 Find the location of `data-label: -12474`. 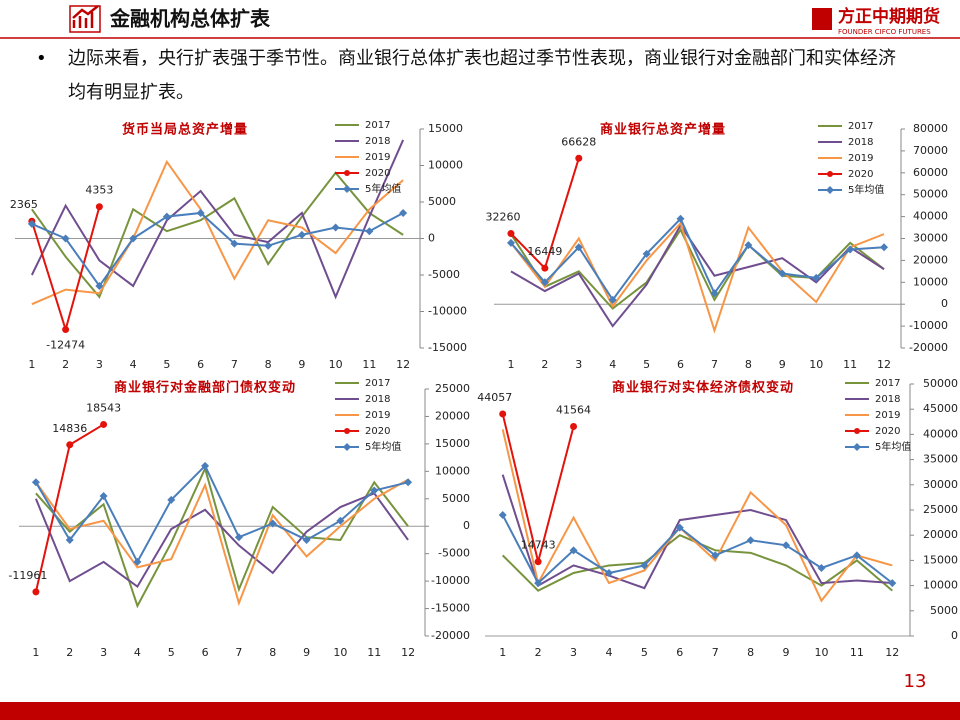

data-label: -12474 is located at coordinates (65, 345).